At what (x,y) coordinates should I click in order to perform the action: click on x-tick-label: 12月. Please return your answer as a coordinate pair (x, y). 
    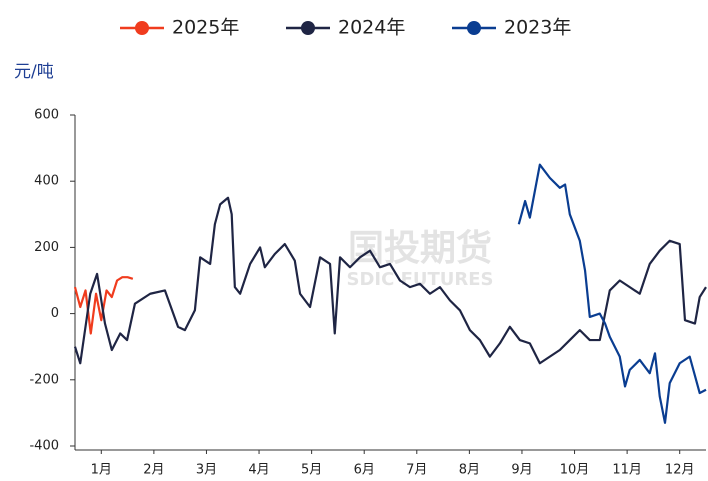
    Looking at the image, I should click on (680, 470).